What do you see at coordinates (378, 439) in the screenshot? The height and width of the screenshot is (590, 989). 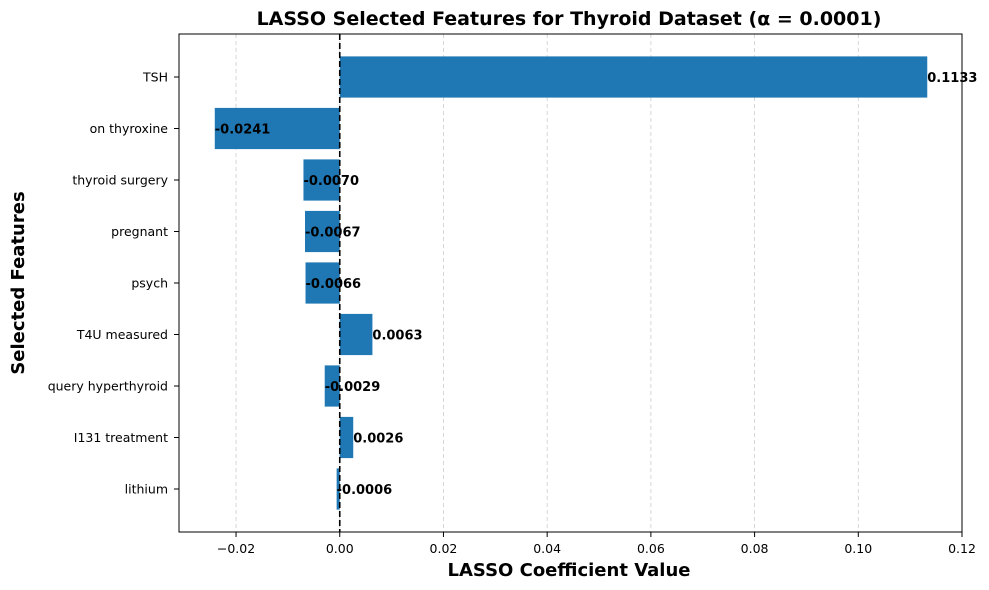 I see `data-label: 0.0026` at bounding box center [378, 439].